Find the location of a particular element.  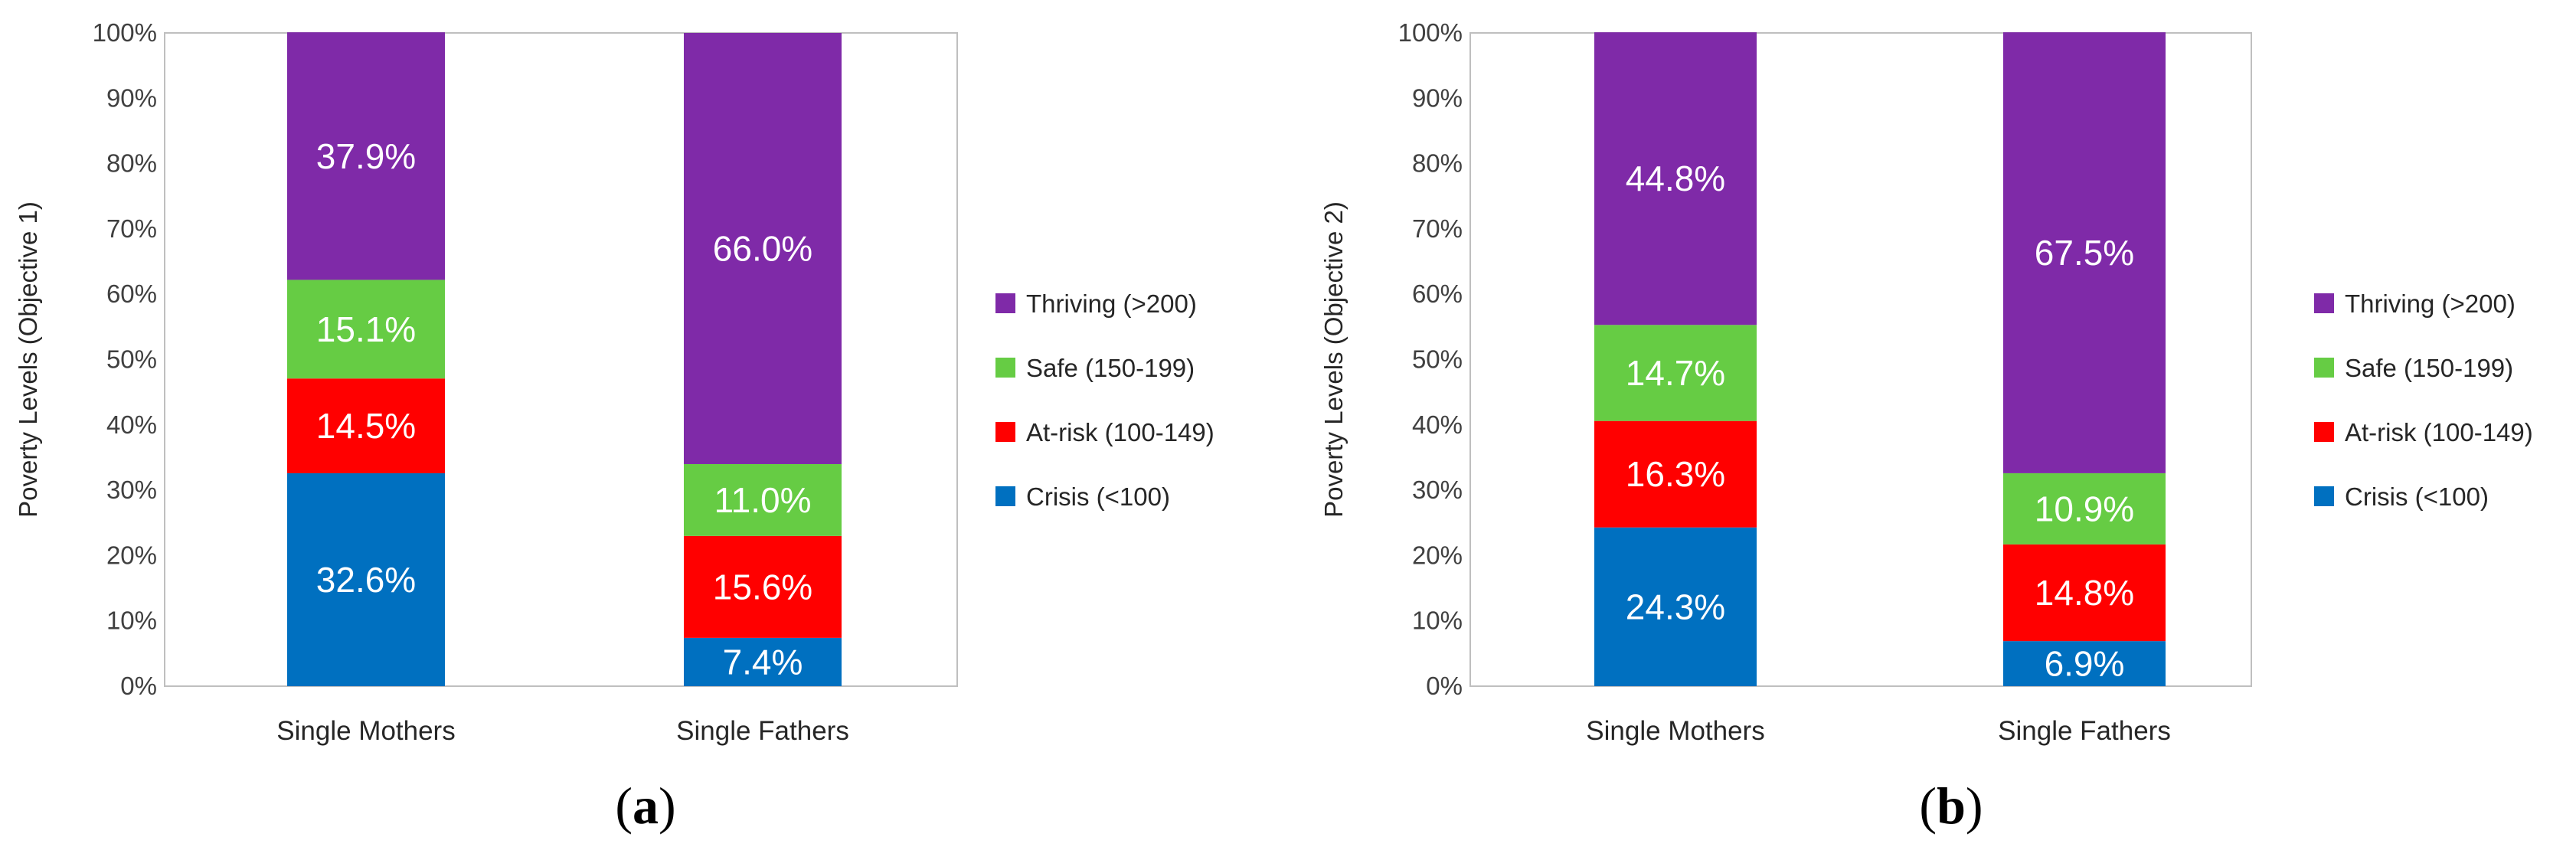

panel-label: (a) is located at coordinates (645, 806).